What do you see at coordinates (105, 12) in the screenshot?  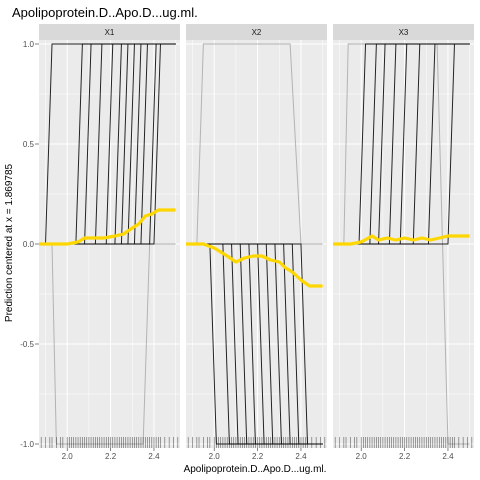 I see `chart-title: Apolipoprotein.D..Apo.D...ug.ml.` at bounding box center [105, 12].